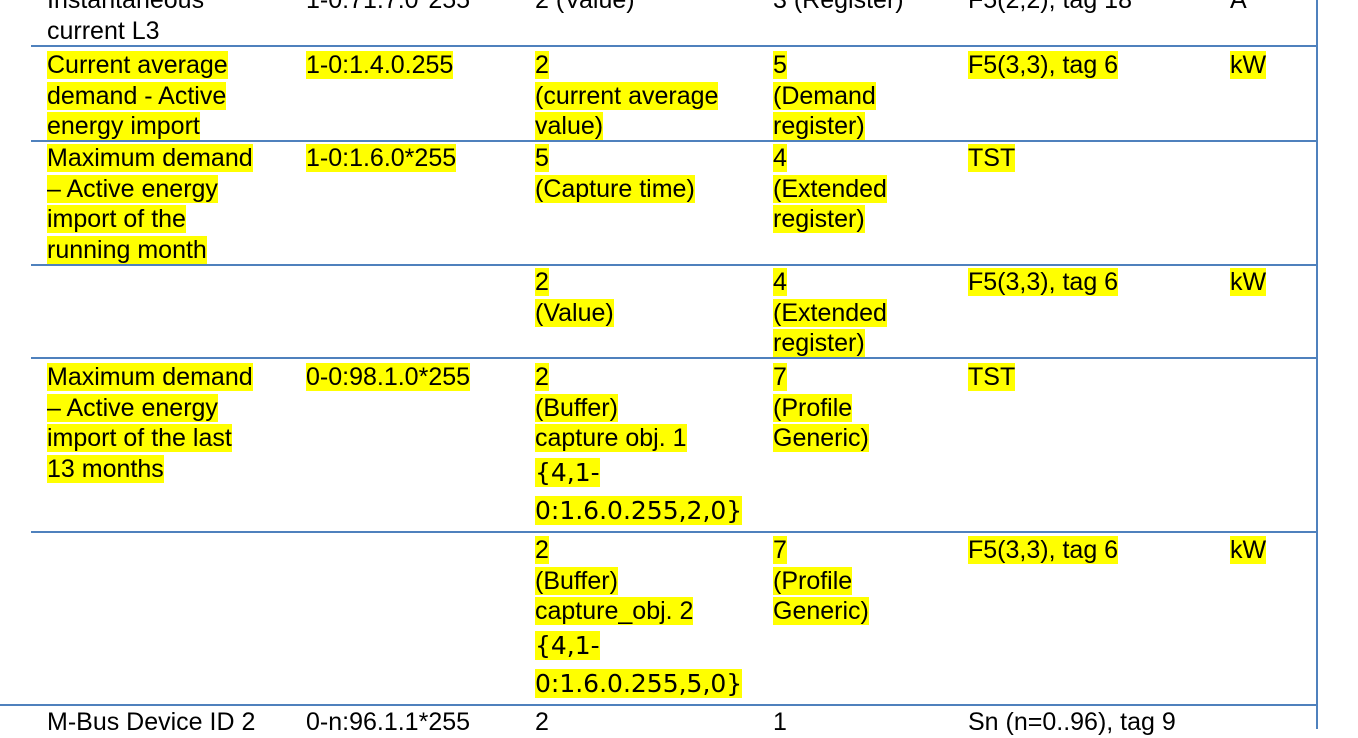  Describe the element at coordinates (126, 7) in the screenshot. I see `row0-description-line: Instantaneous` at that location.